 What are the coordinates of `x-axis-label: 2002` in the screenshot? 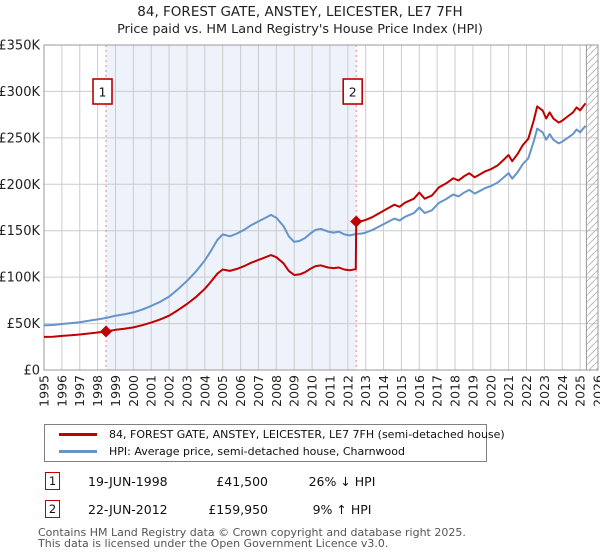 It's located at (169, 391).